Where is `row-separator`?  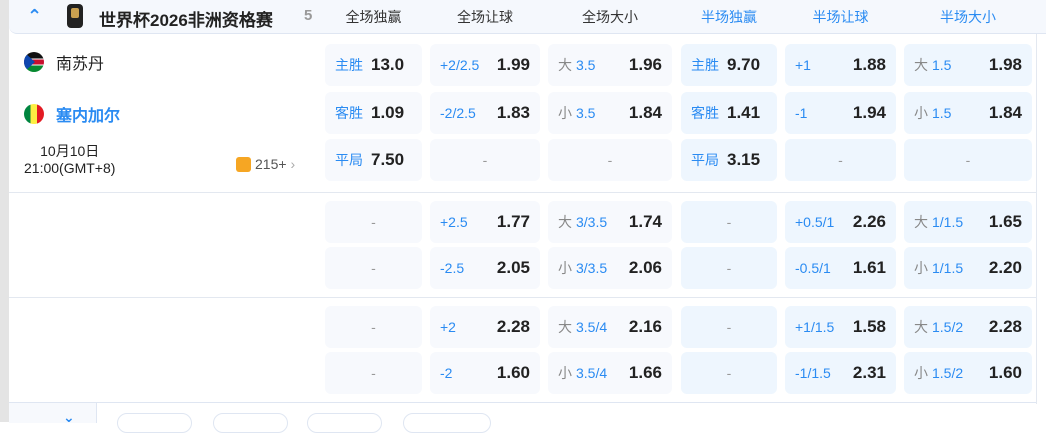 row-separator is located at coordinates (522, 192).